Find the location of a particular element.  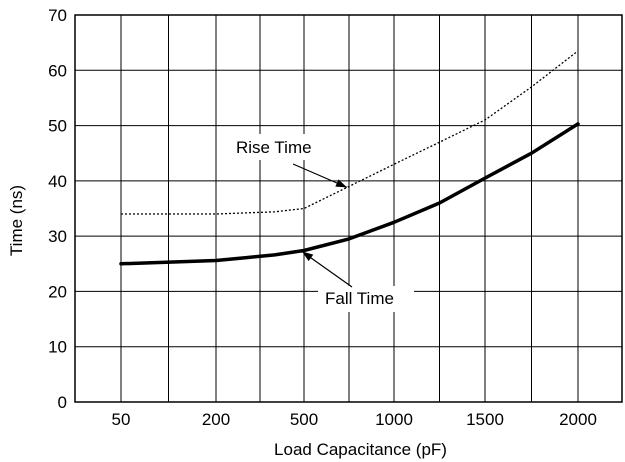

x-tick-label: 200 is located at coordinates (216, 419).